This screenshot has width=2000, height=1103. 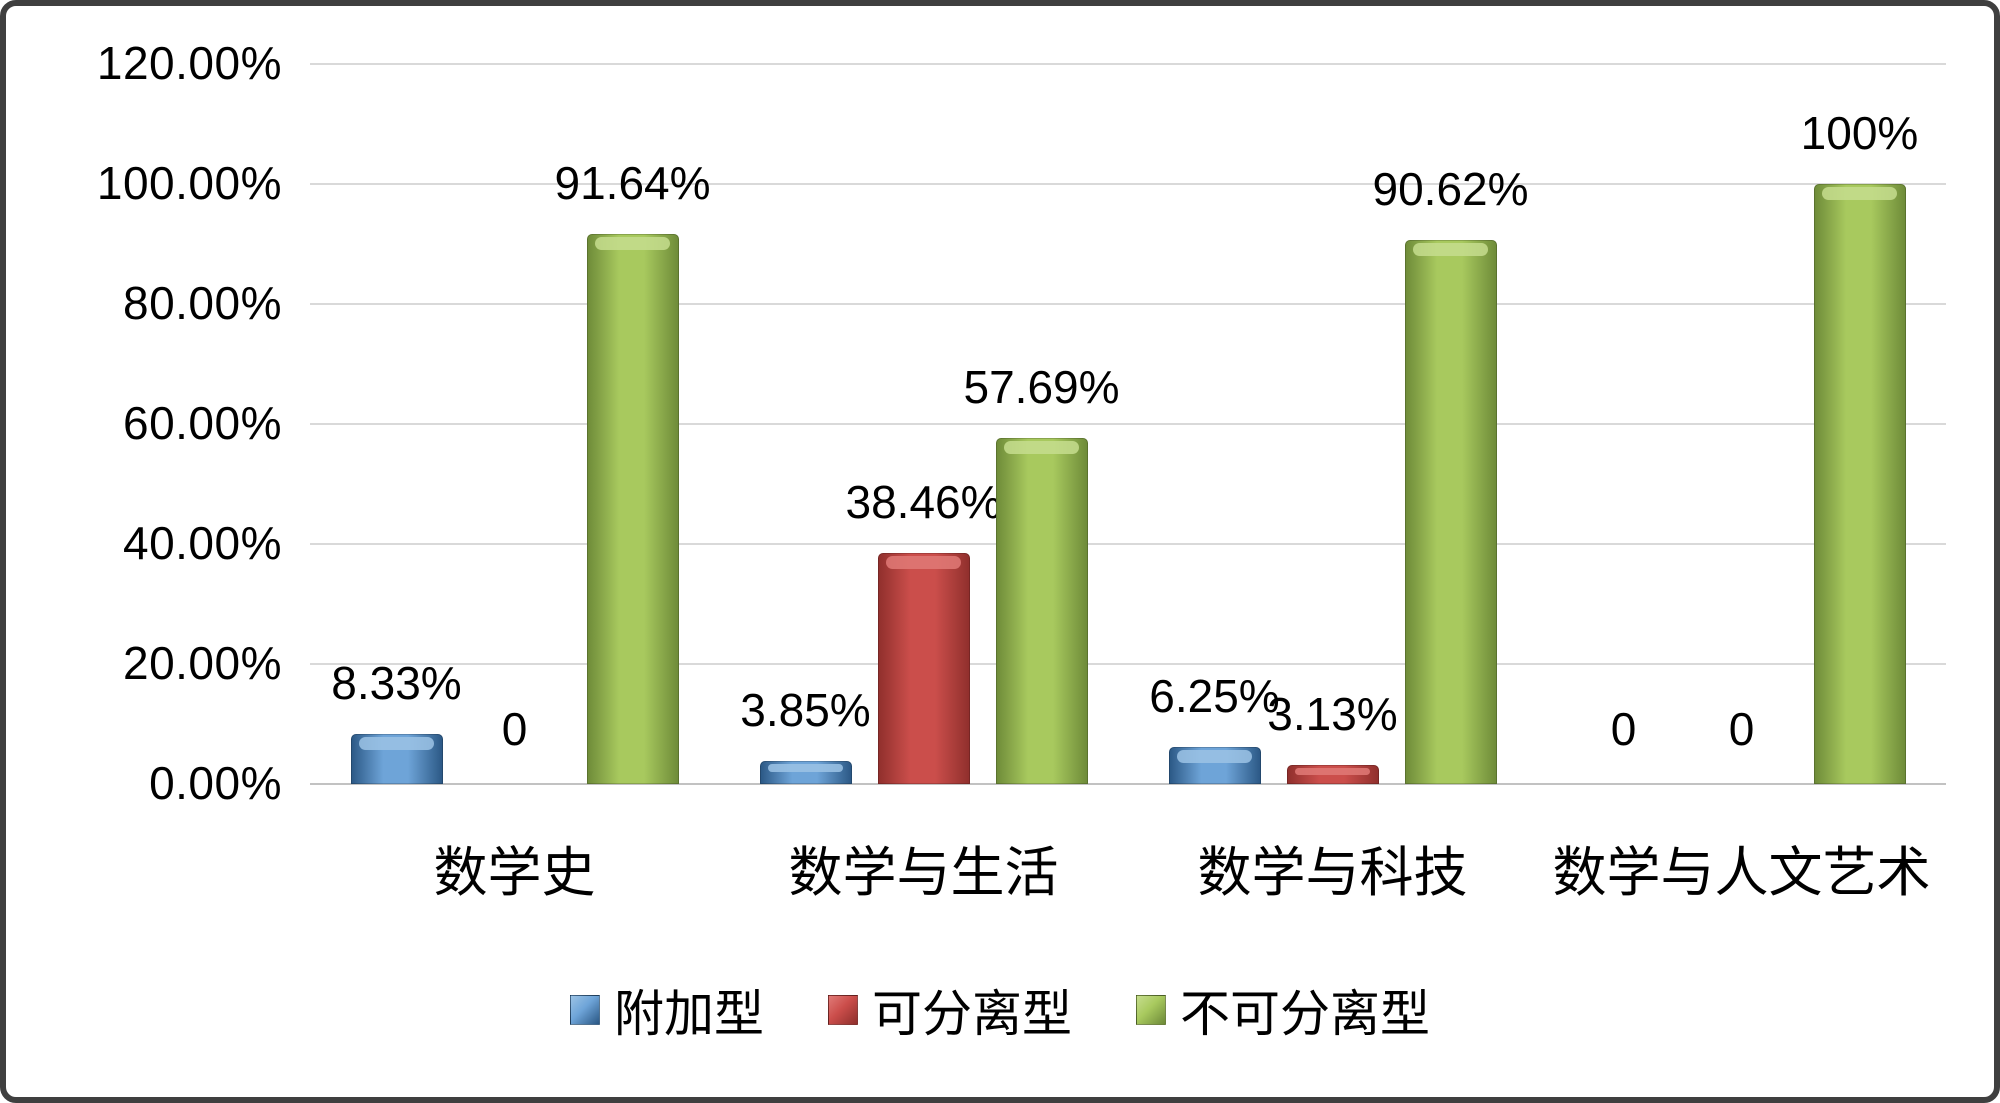 I want to click on bar-slot: 90.62%, so click(x=1450, y=424).